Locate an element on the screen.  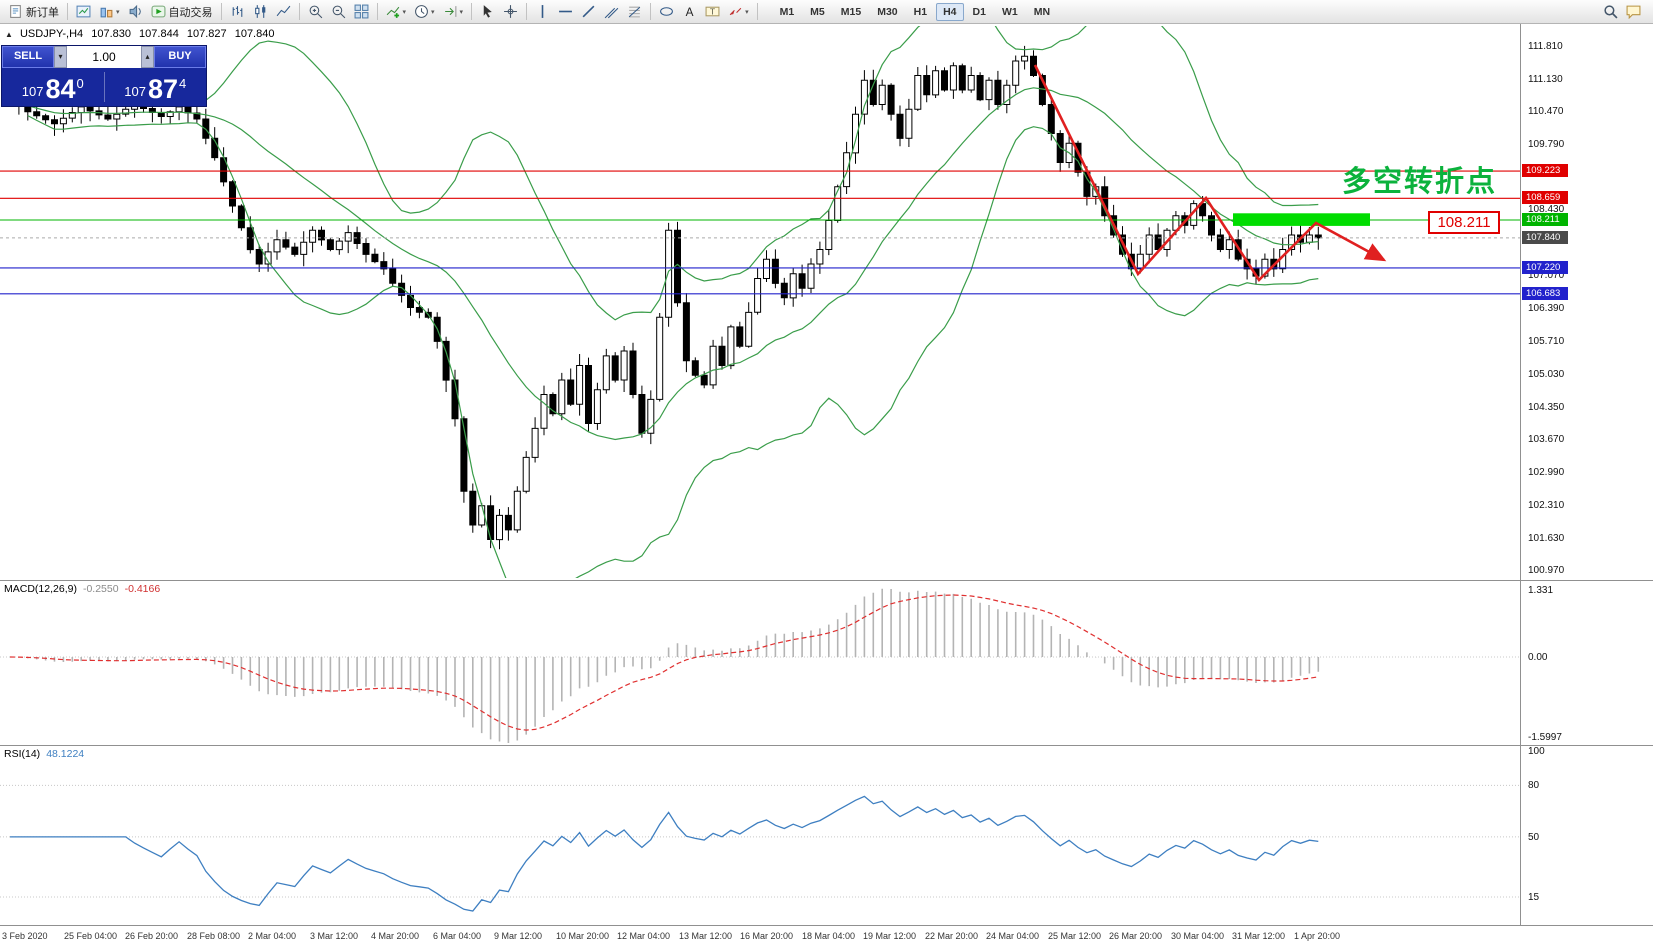
timeframe-m5-button: M5 is located at coordinates (817, 11).